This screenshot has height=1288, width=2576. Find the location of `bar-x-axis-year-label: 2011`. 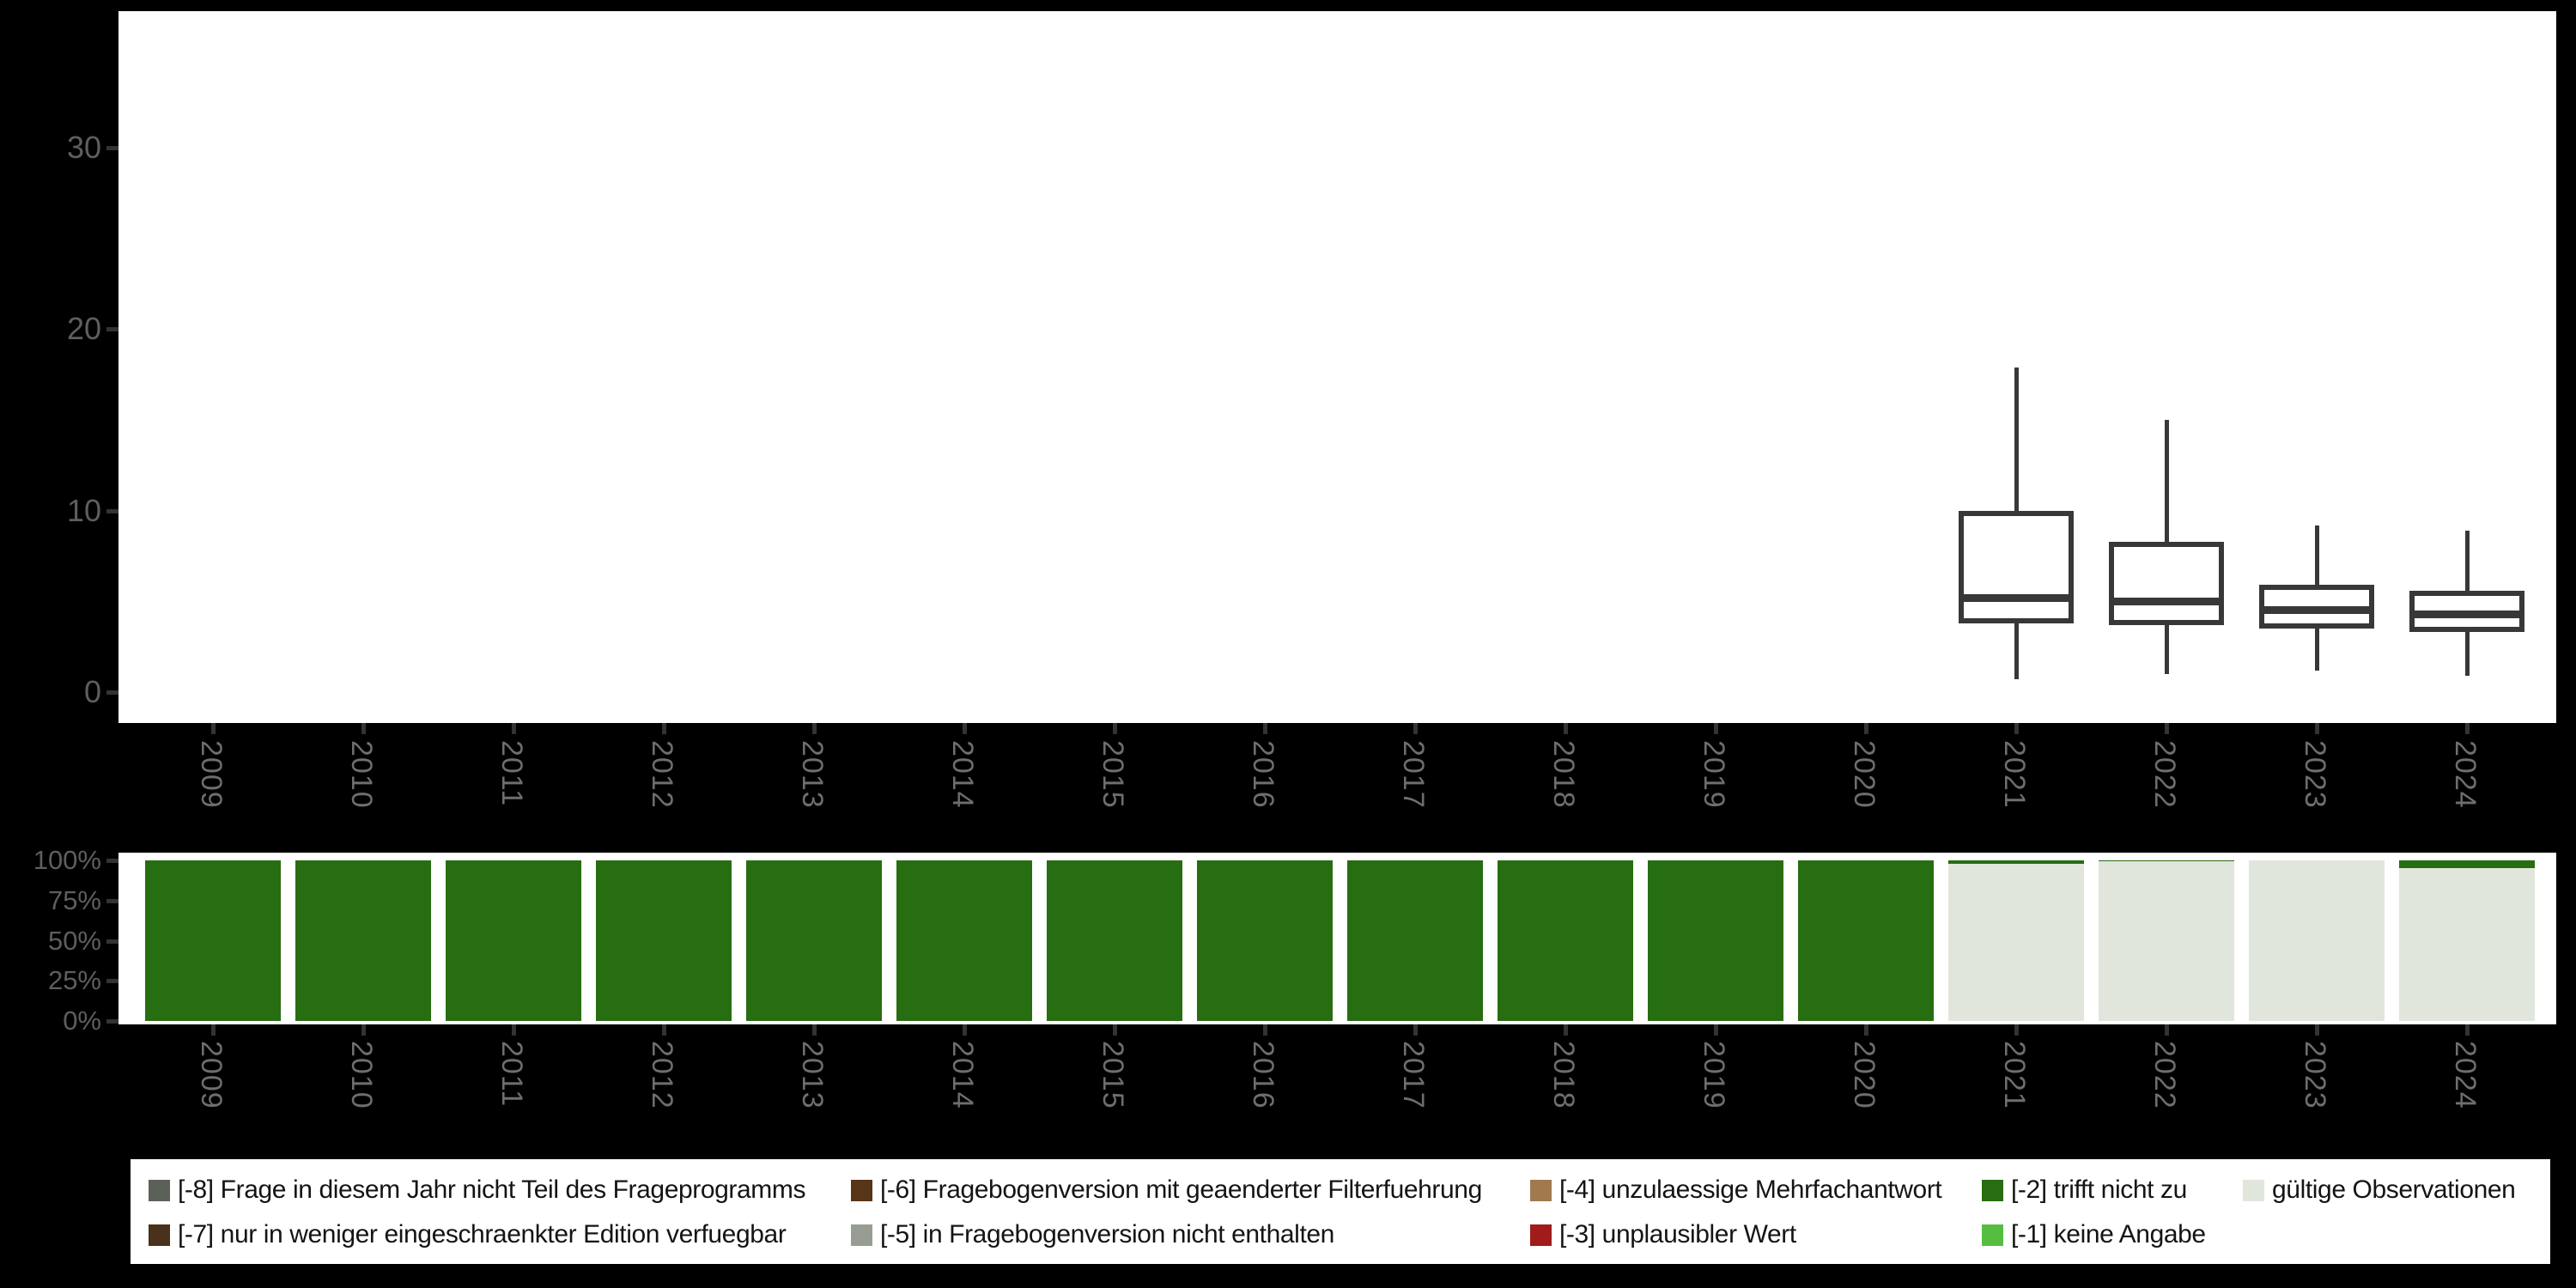

bar-x-axis-year-label: 2011 is located at coordinates (512, 1074).